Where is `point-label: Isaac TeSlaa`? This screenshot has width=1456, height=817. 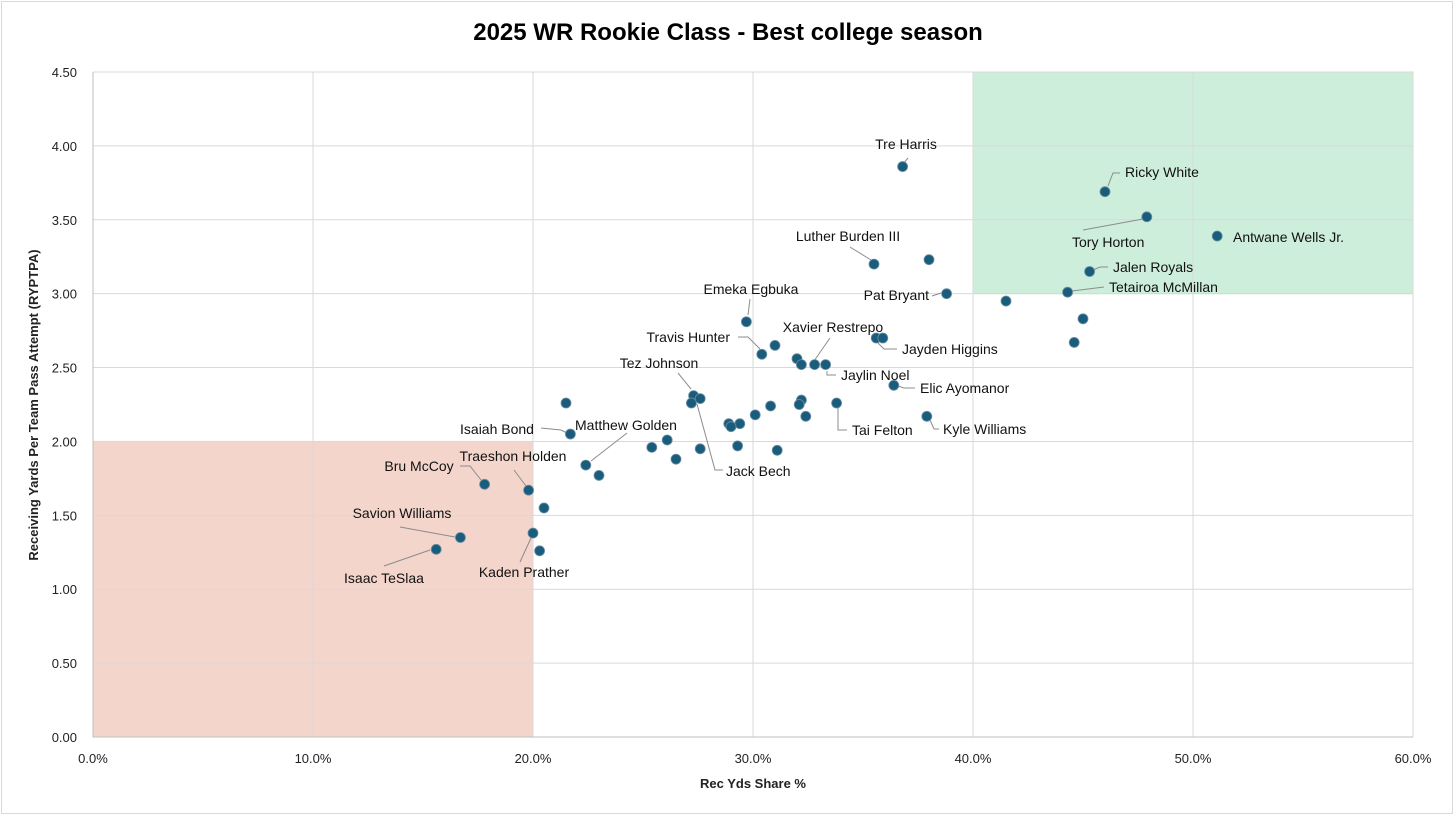
point-label: Isaac TeSlaa is located at coordinates (384, 578).